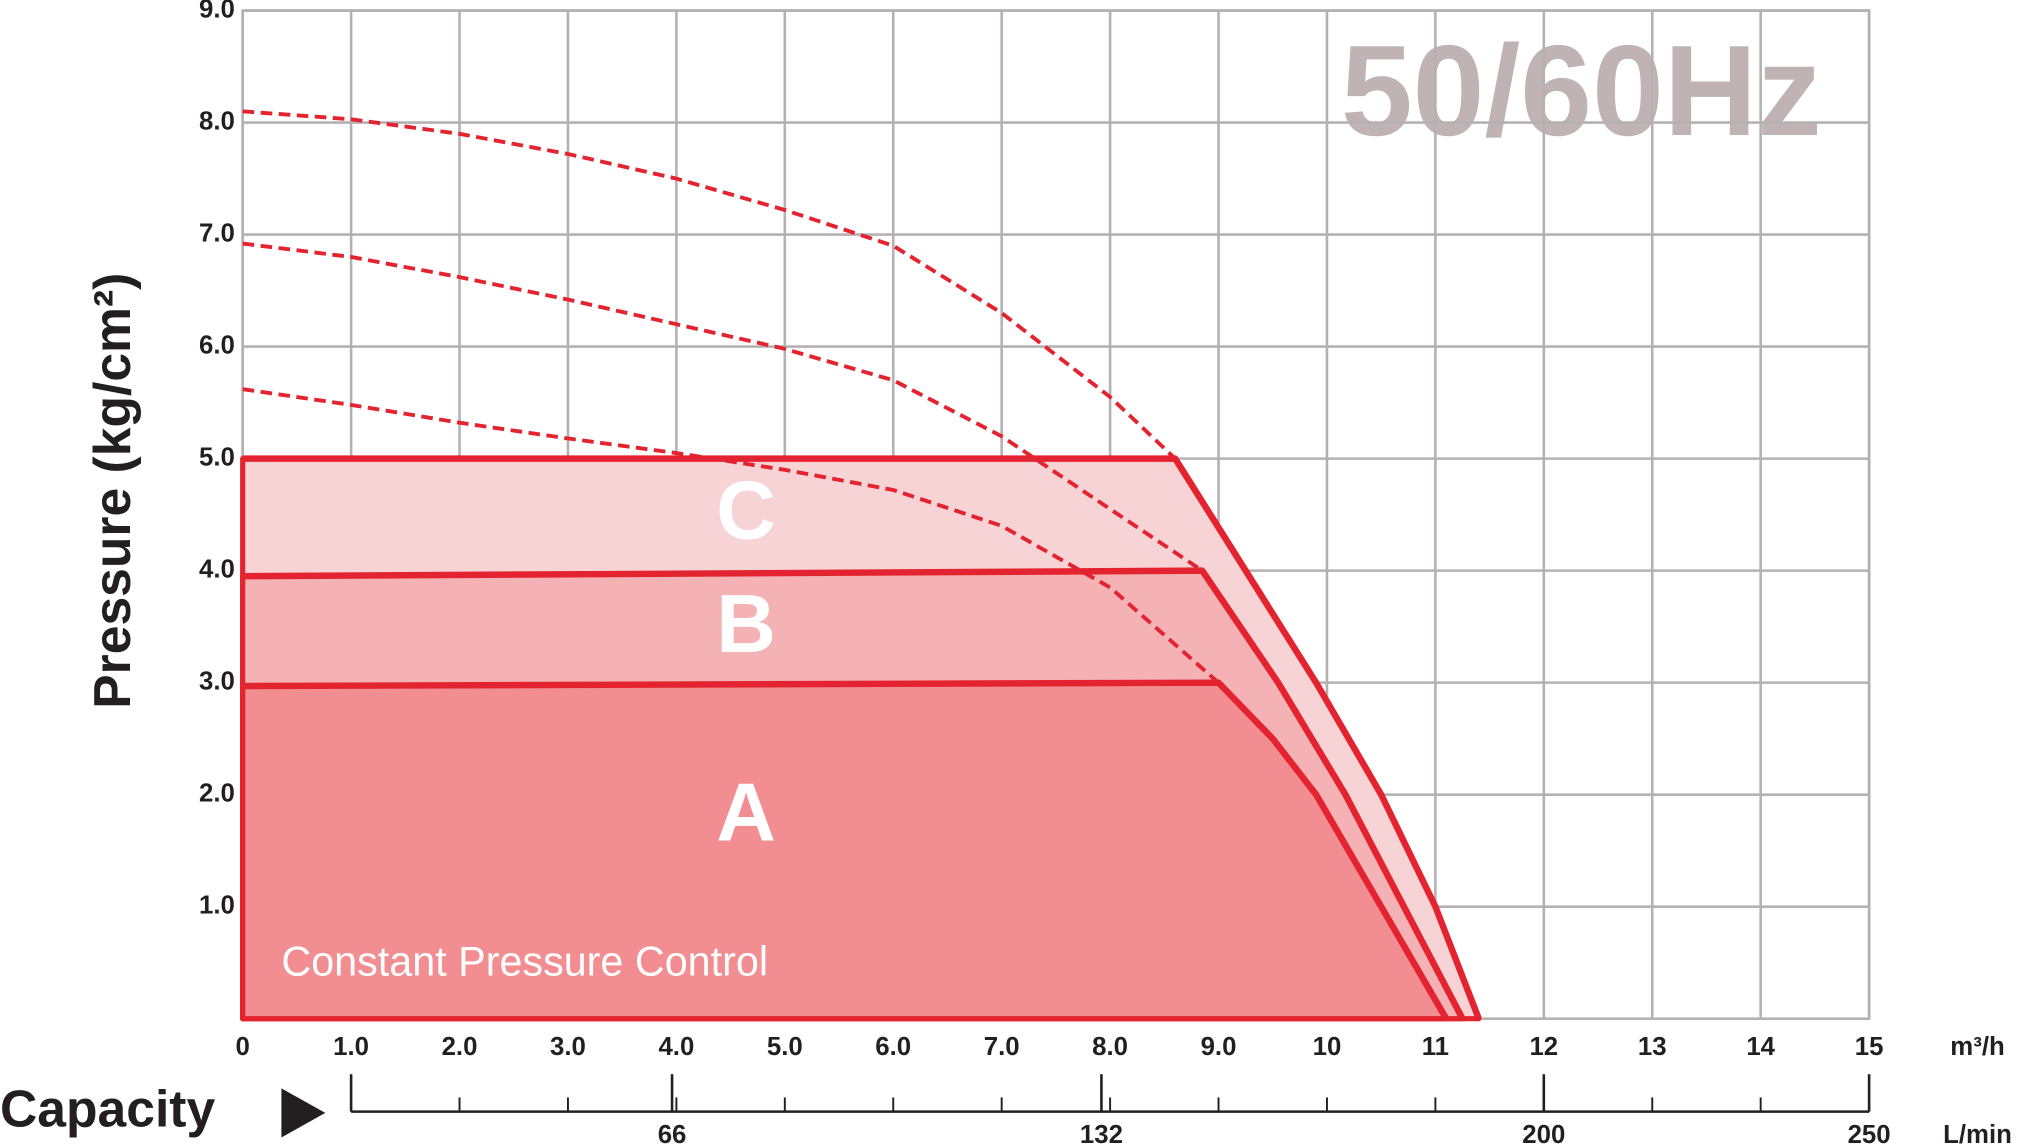 The width and height of the screenshot is (2024, 1148). Describe the element at coordinates (1327, 1047) in the screenshot. I see `x-tick-label: 10` at that location.